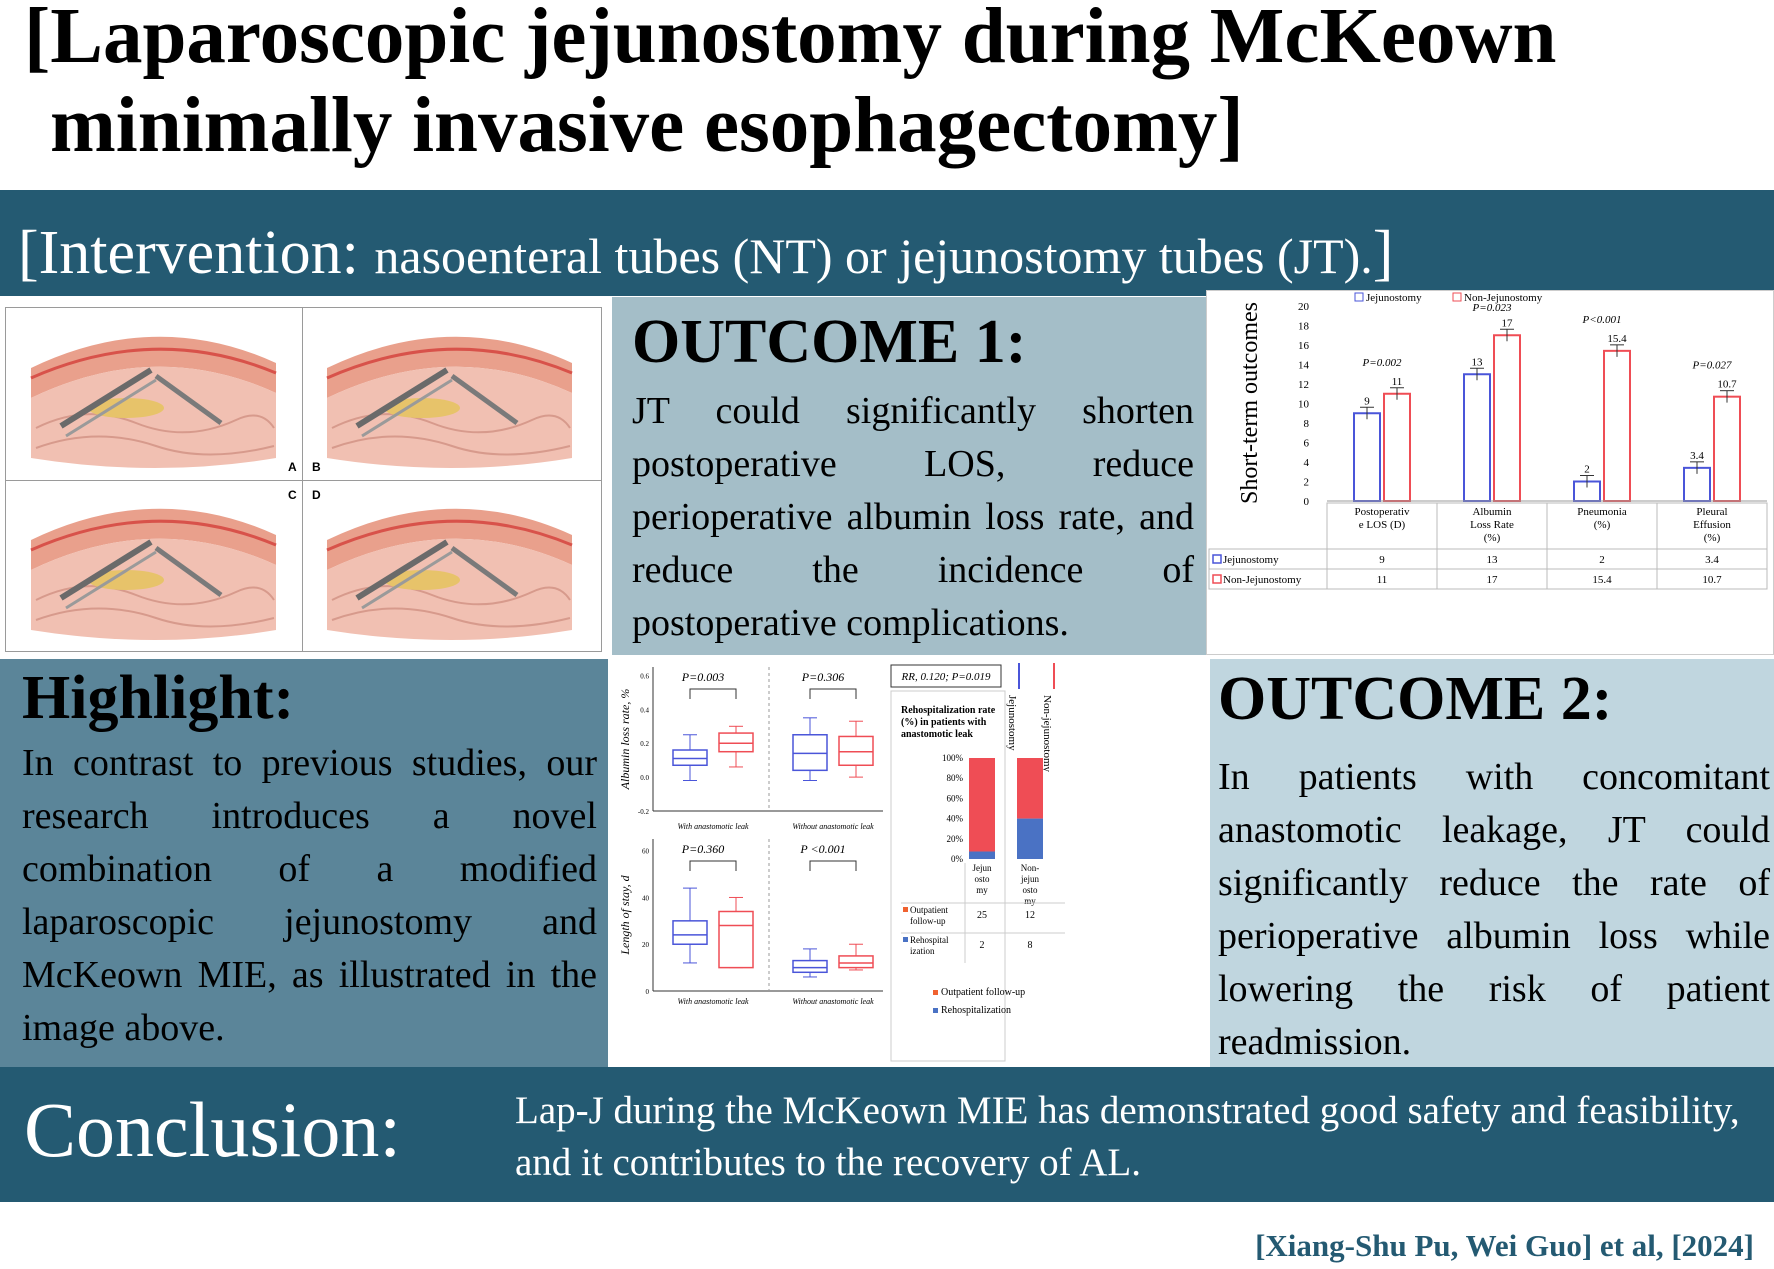  Describe the element at coordinates (1727, 385) in the screenshot. I see `data-label: 10.7` at that location.